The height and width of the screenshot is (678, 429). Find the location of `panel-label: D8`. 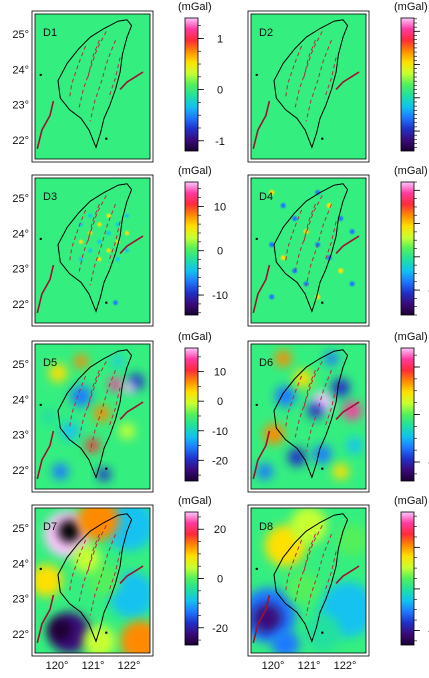

panel-label: D8 is located at coordinates (266, 527).